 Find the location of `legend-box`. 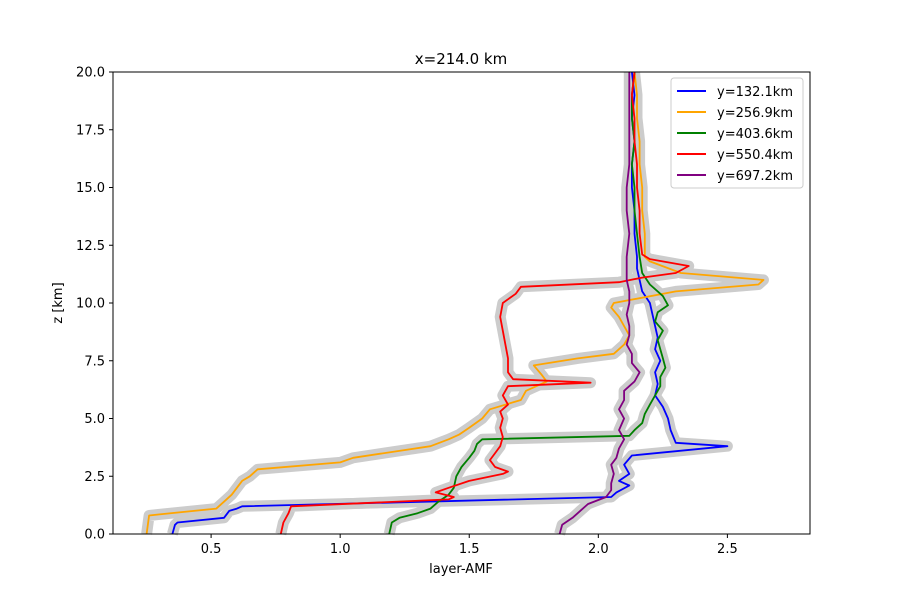

legend-box is located at coordinates (737, 133).